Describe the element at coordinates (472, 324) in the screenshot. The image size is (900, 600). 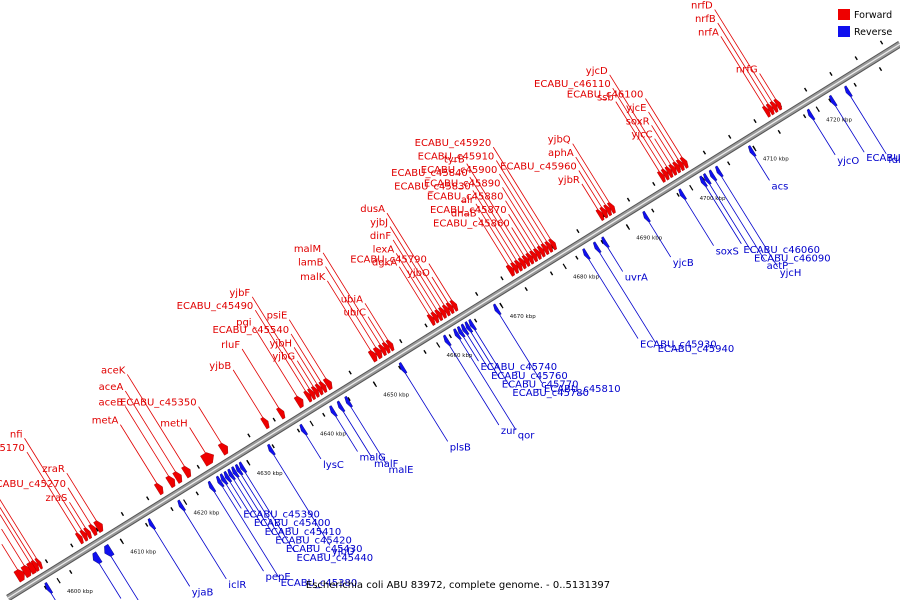
I see `gene-arrow-ECABU_c45780` at that location.